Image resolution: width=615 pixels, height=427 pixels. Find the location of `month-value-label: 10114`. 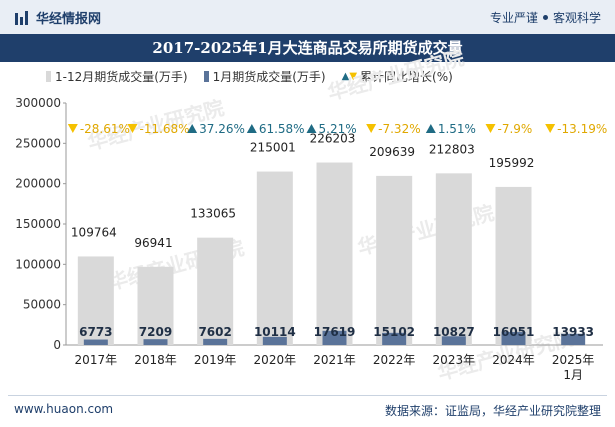

month-value-label: 10114 is located at coordinates (275, 332).